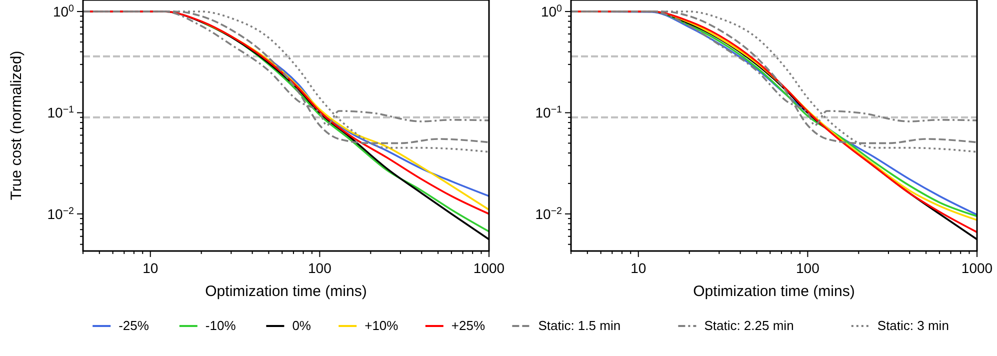 The height and width of the screenshot is (356, 997). Describe the element at coordinates (579, 325) in the screenshot. I see `legend-label: Static: 1.5 min` at that location.